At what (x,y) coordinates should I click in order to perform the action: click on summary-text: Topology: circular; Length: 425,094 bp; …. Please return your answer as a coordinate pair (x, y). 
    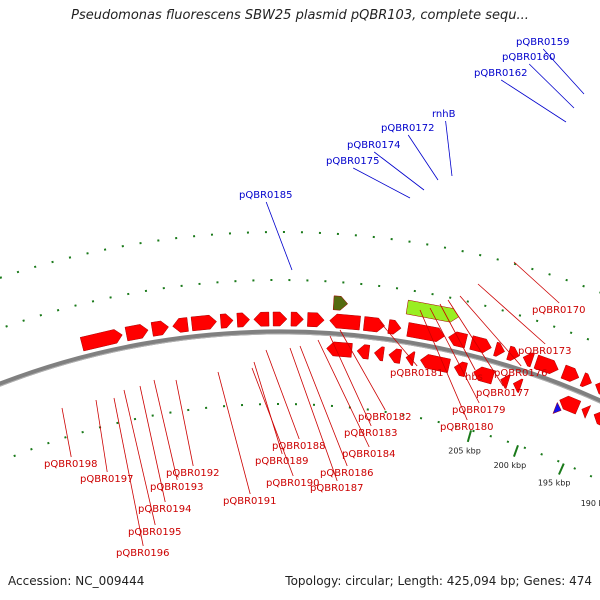
    Looking at the image, I should click on (438, 581).